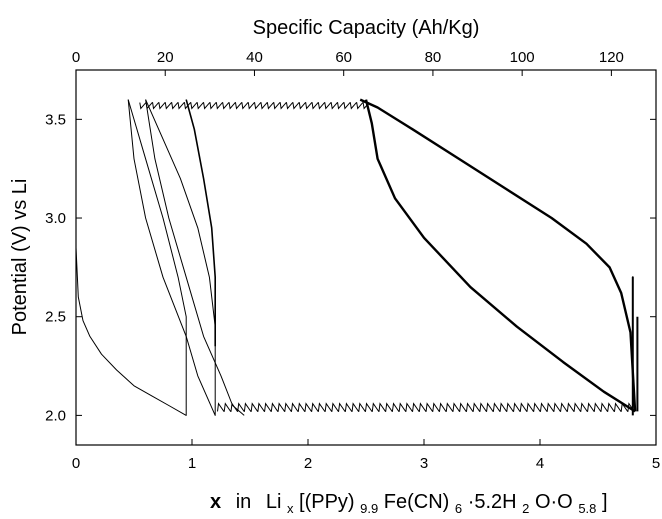 This screenshot has height=519, width=662. I want to click on x-axis-title-close: ], so click(605, 502).